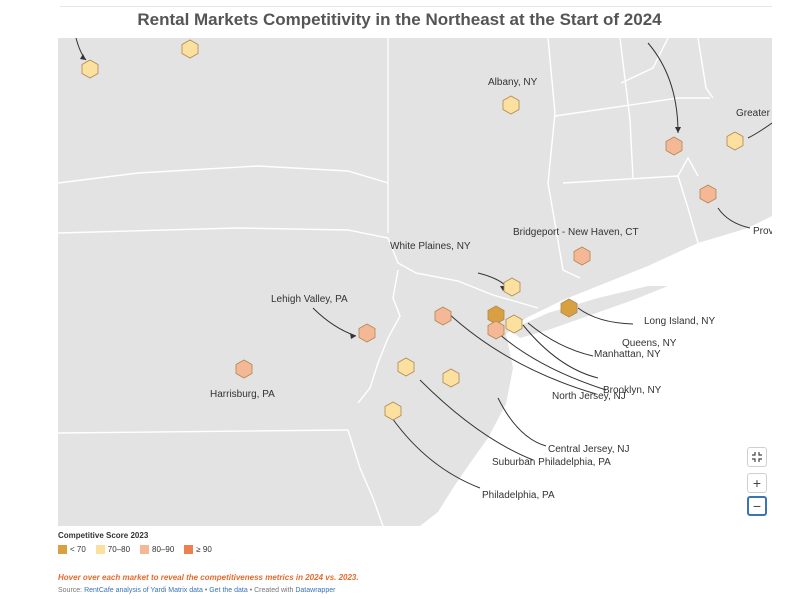 Image resolution: width=799 pixels, height=599 pixels. What do you see at coordinates (367, 333) in the screenshot?
I see `hex-lehigh-valley` at bounding box center [367, 333].